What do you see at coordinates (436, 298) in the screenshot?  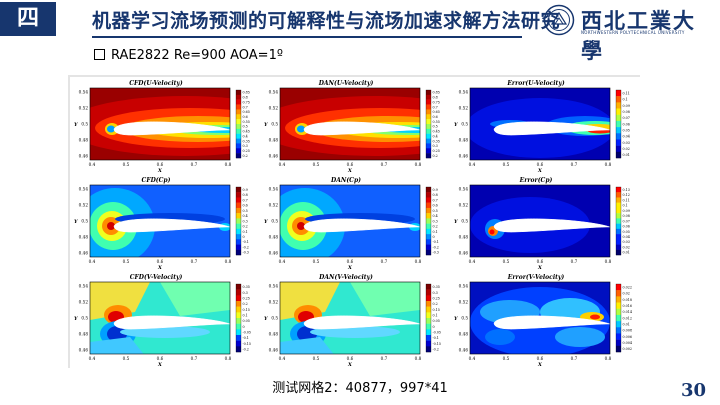 I see `colorbar-label: 0.25` at bounding box center [436, 298].